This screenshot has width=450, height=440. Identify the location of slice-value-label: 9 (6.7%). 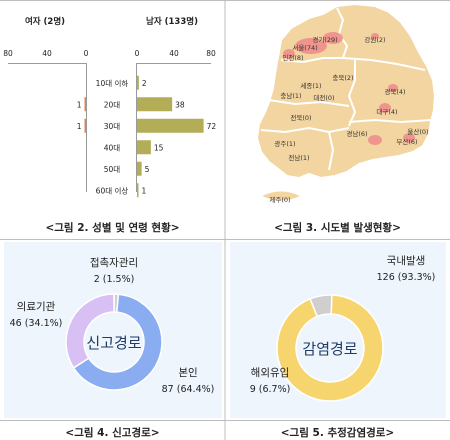
(270, 389).